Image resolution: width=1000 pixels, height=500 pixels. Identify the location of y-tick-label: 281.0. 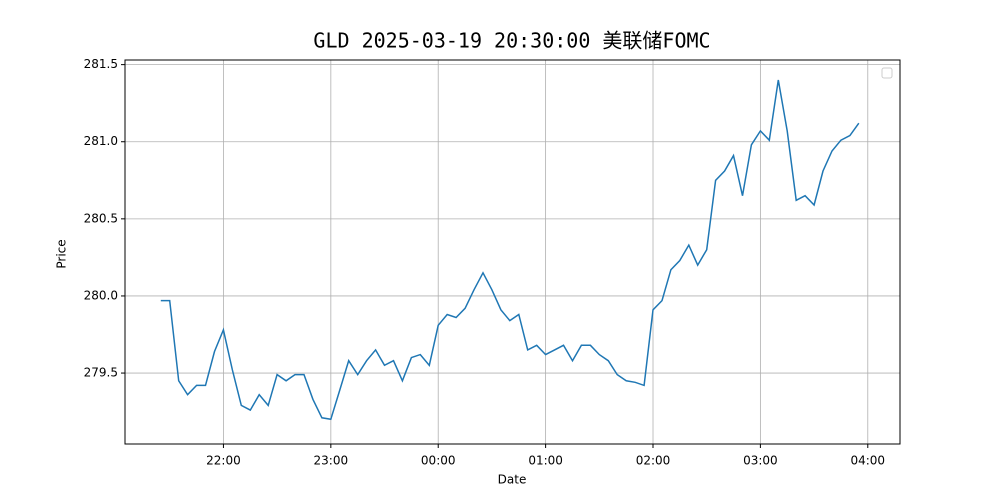
(101, 141).